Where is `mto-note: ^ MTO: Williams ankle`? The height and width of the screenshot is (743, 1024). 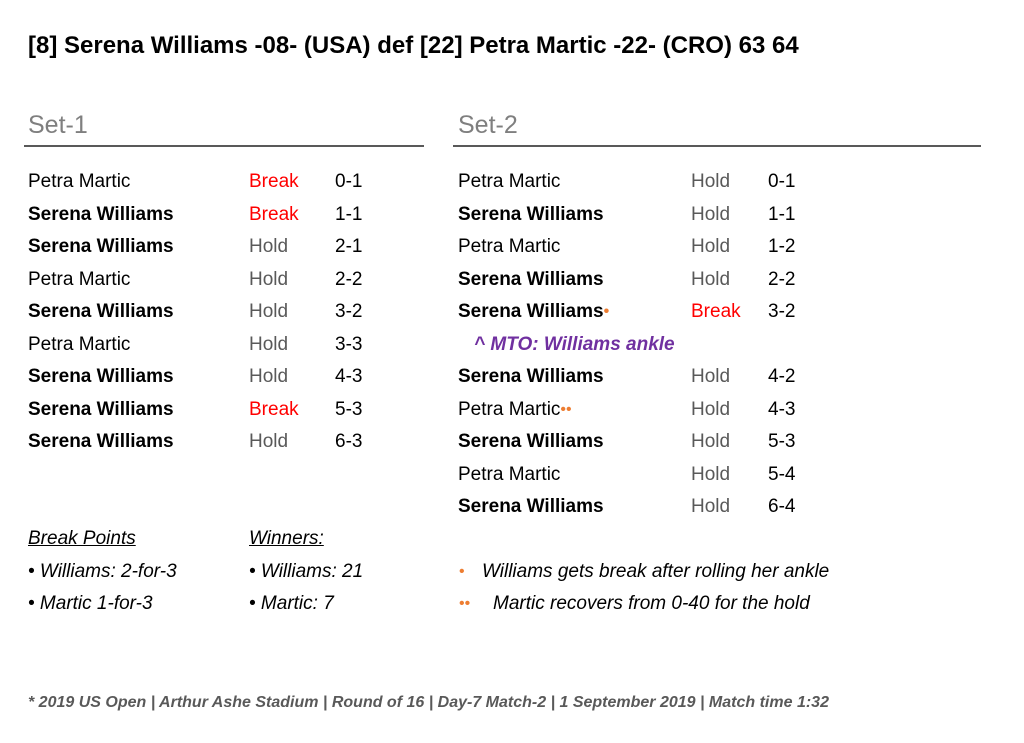 mto-note: ^ MTO: Williams ankle is located at coordinates (574, 344).